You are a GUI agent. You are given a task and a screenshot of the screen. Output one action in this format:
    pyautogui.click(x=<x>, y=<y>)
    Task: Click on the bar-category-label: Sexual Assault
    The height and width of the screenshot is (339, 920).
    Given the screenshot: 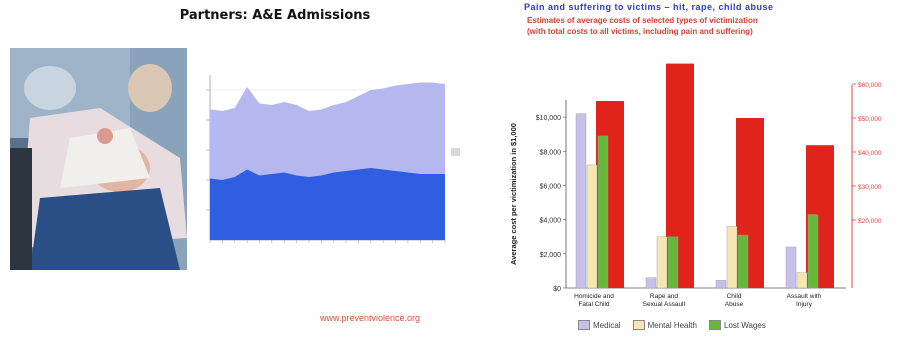 What is the action you would take?
    pyautogui.click(x=664, y=304)
    